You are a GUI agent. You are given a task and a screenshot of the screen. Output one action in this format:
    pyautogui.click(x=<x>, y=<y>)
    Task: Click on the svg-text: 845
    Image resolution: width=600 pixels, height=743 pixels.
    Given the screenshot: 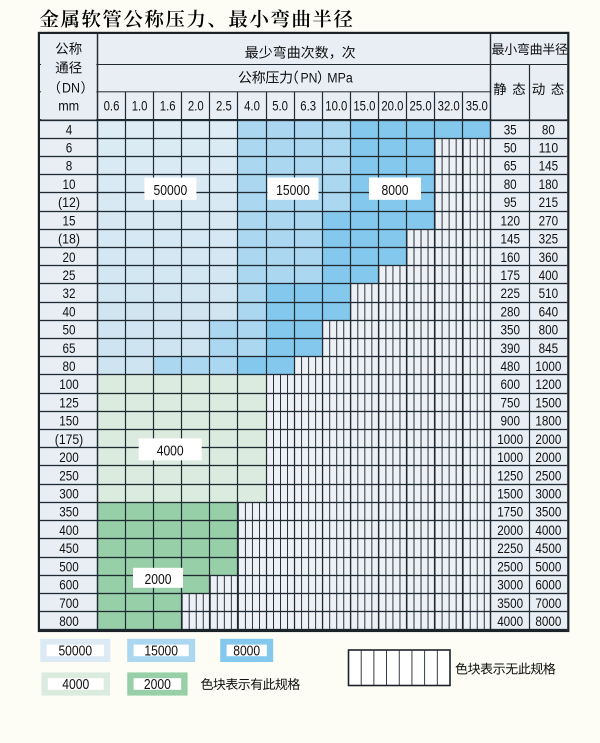 What is the action you would take?
    pyautogui.click(x=549, y=348)
    